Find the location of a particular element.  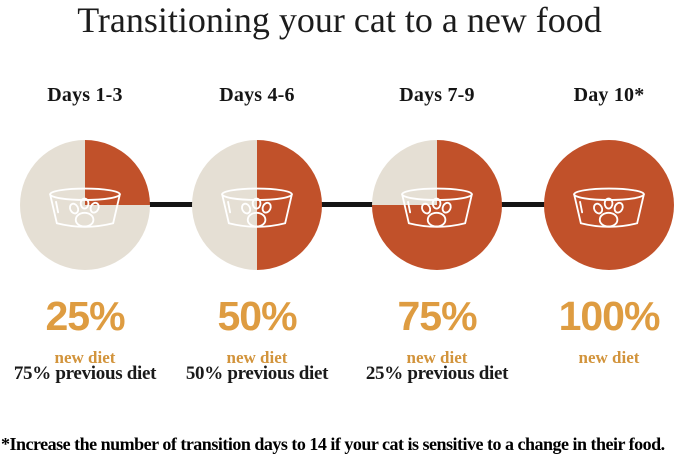

new-diet-percent: 50% is located at coordinates (257, 316).